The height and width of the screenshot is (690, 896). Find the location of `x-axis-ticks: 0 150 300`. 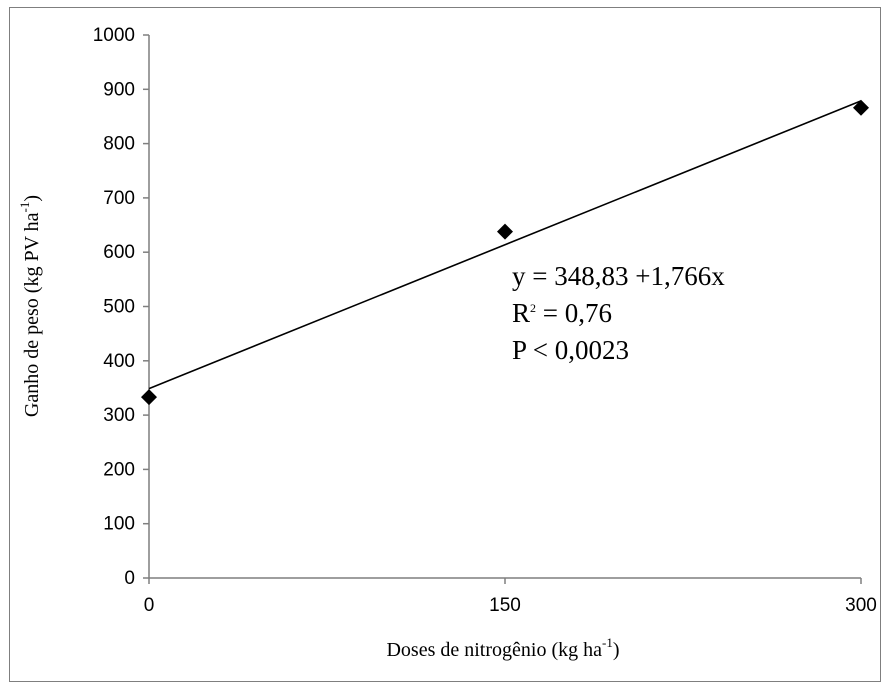

x-axis-ticks: 0 150 300 is located at coordinates (510, 597).